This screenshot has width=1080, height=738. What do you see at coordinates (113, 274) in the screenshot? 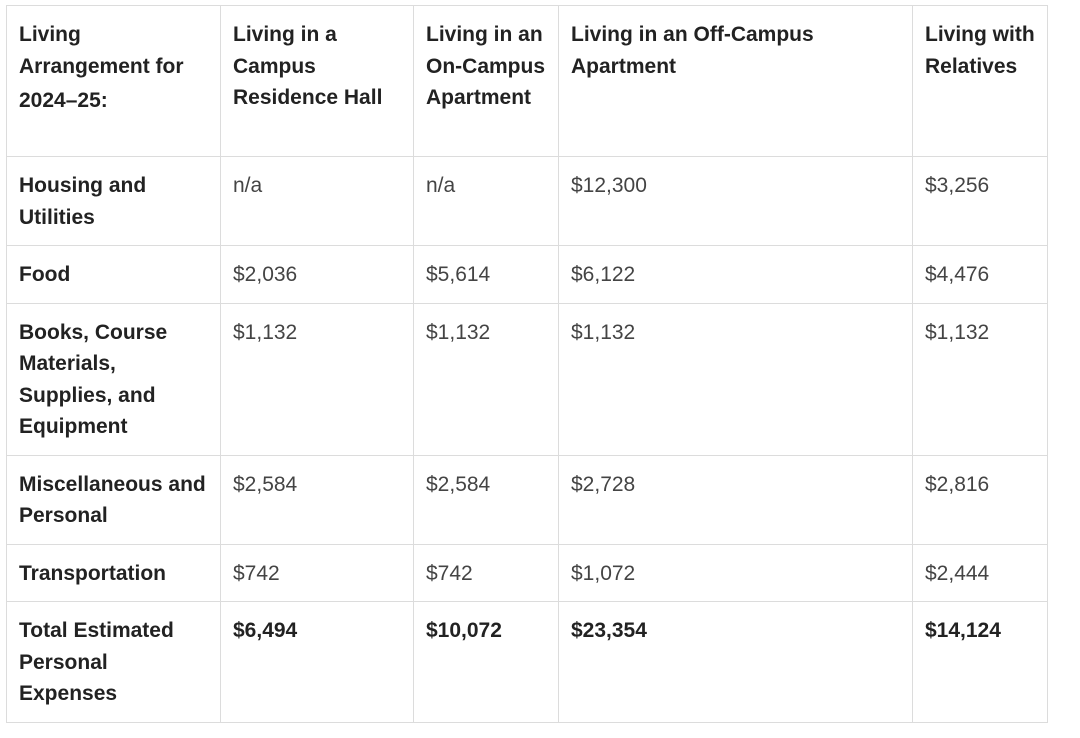
I see `row-label-food: Food` at bounding box center [113, 274].